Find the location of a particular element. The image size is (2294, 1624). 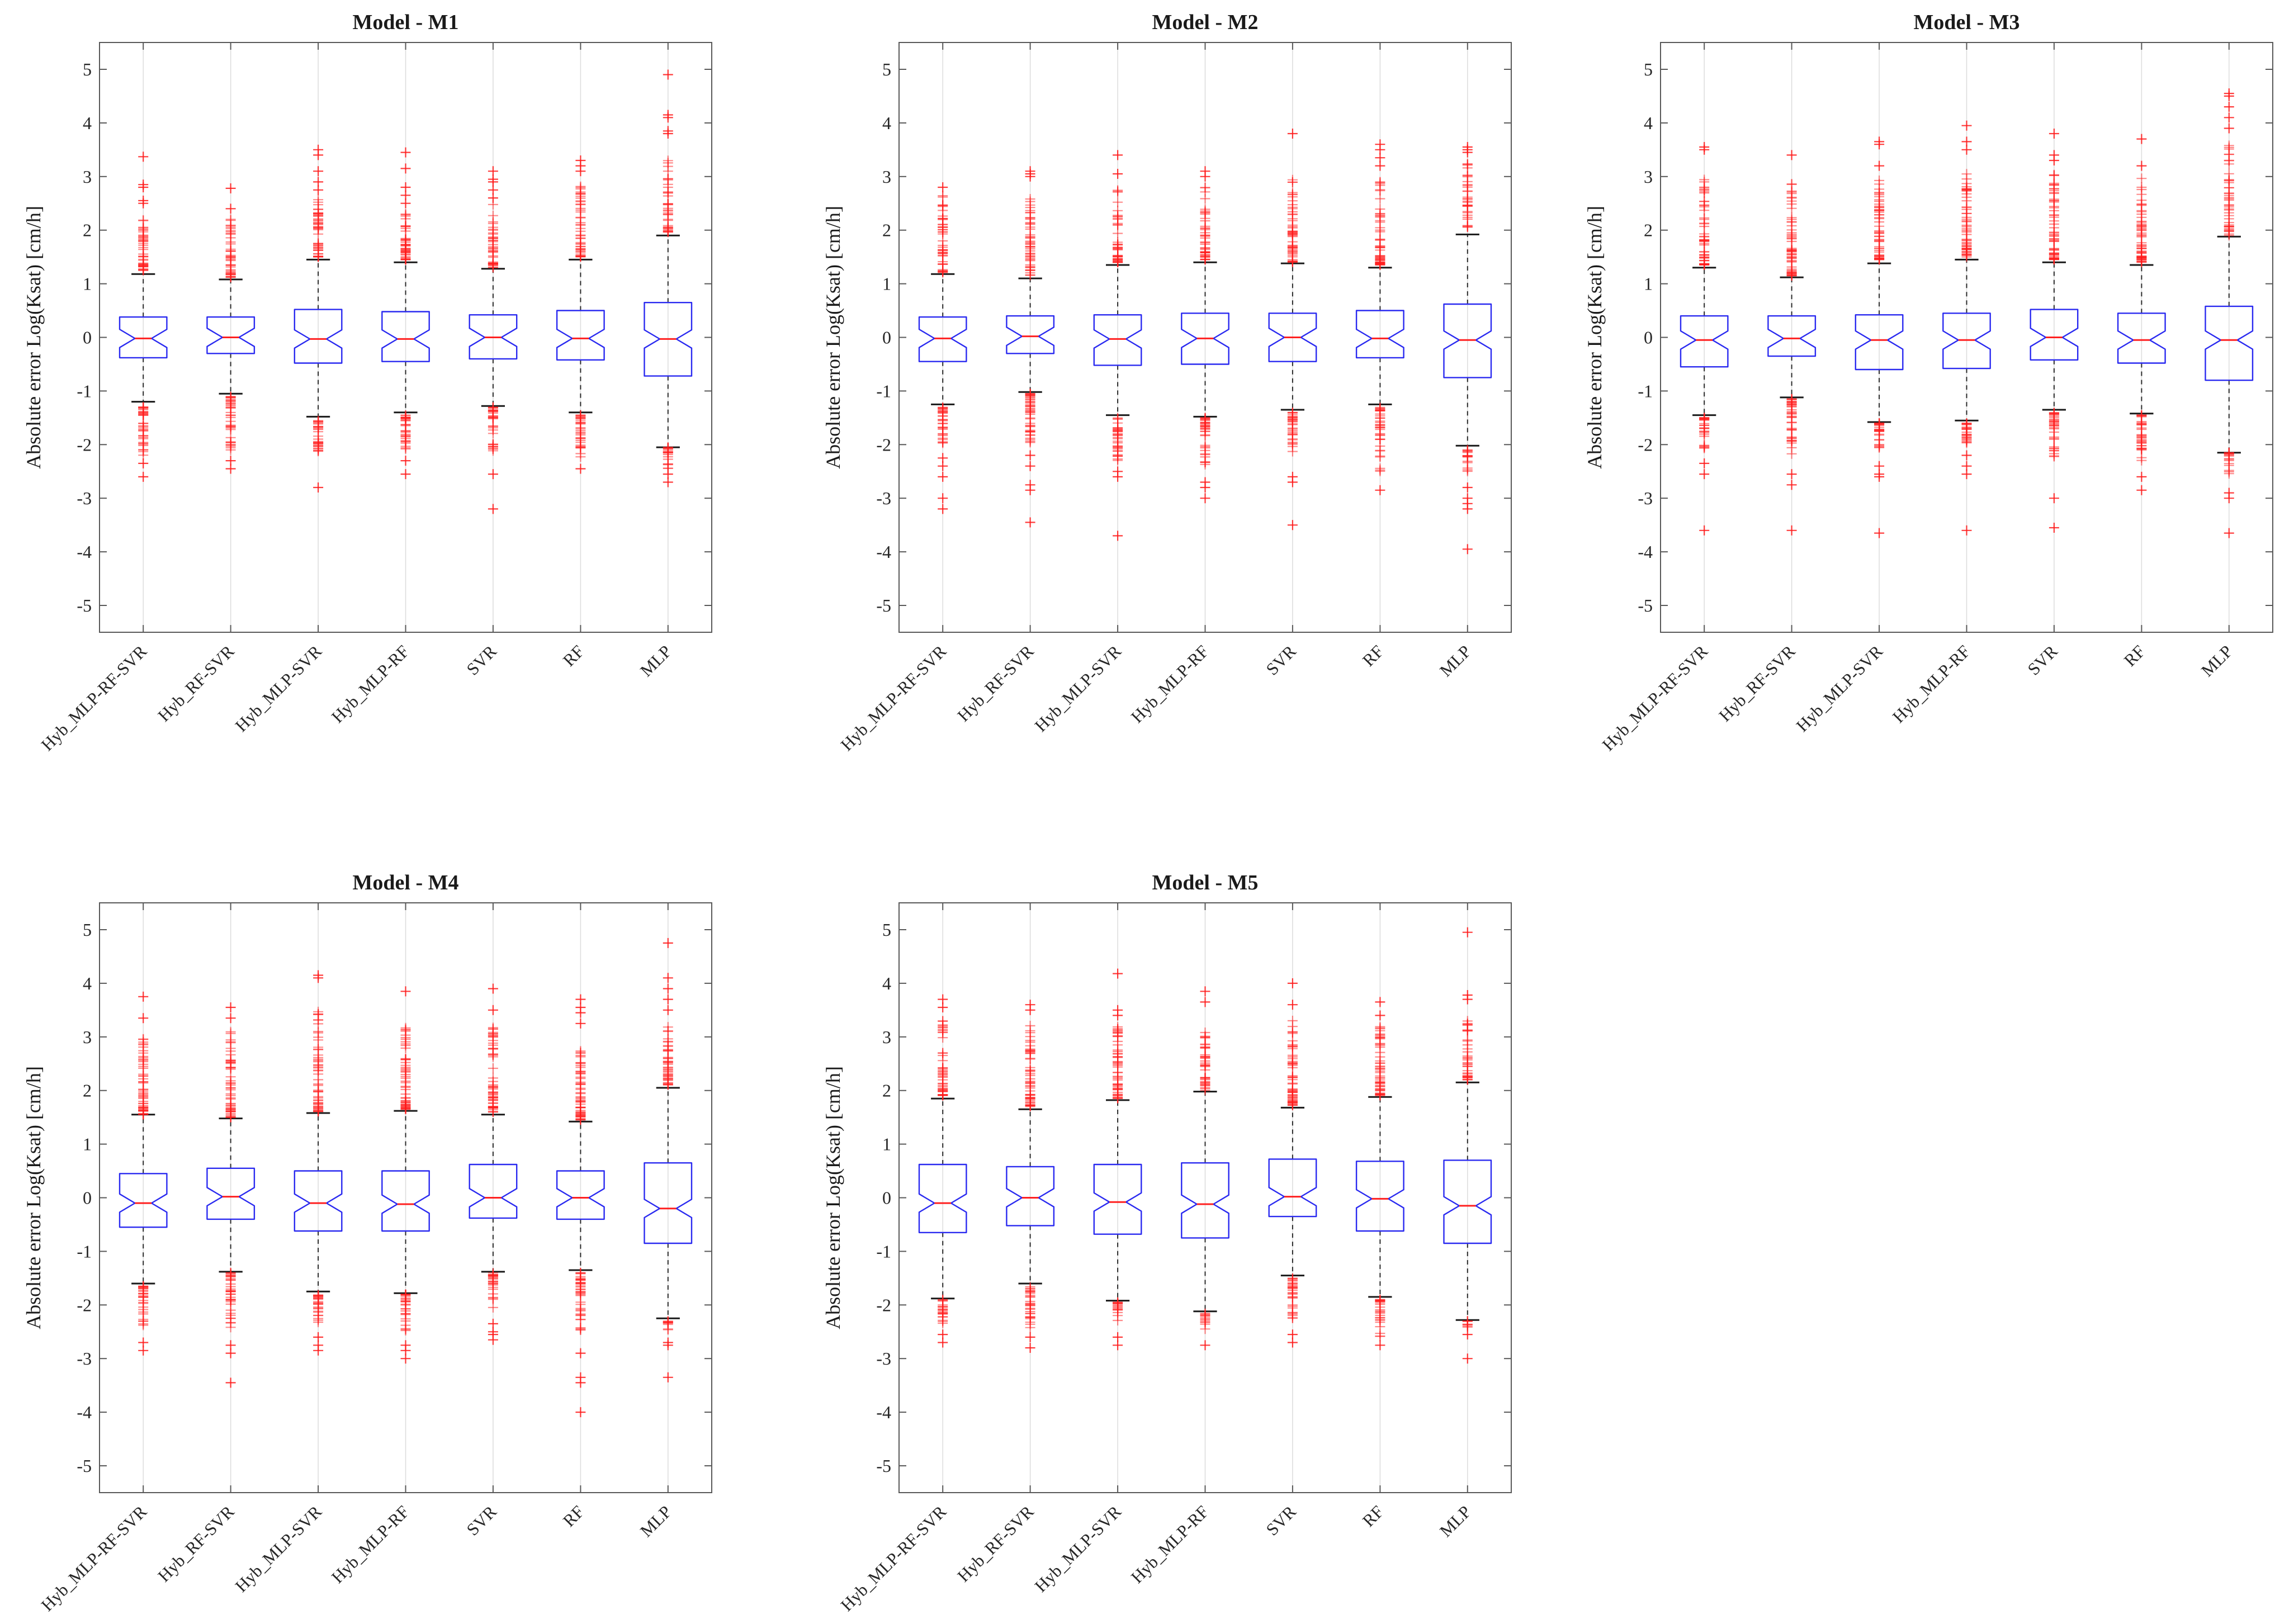

panel-title: Model - M1 is located at coordinates (406, 22).